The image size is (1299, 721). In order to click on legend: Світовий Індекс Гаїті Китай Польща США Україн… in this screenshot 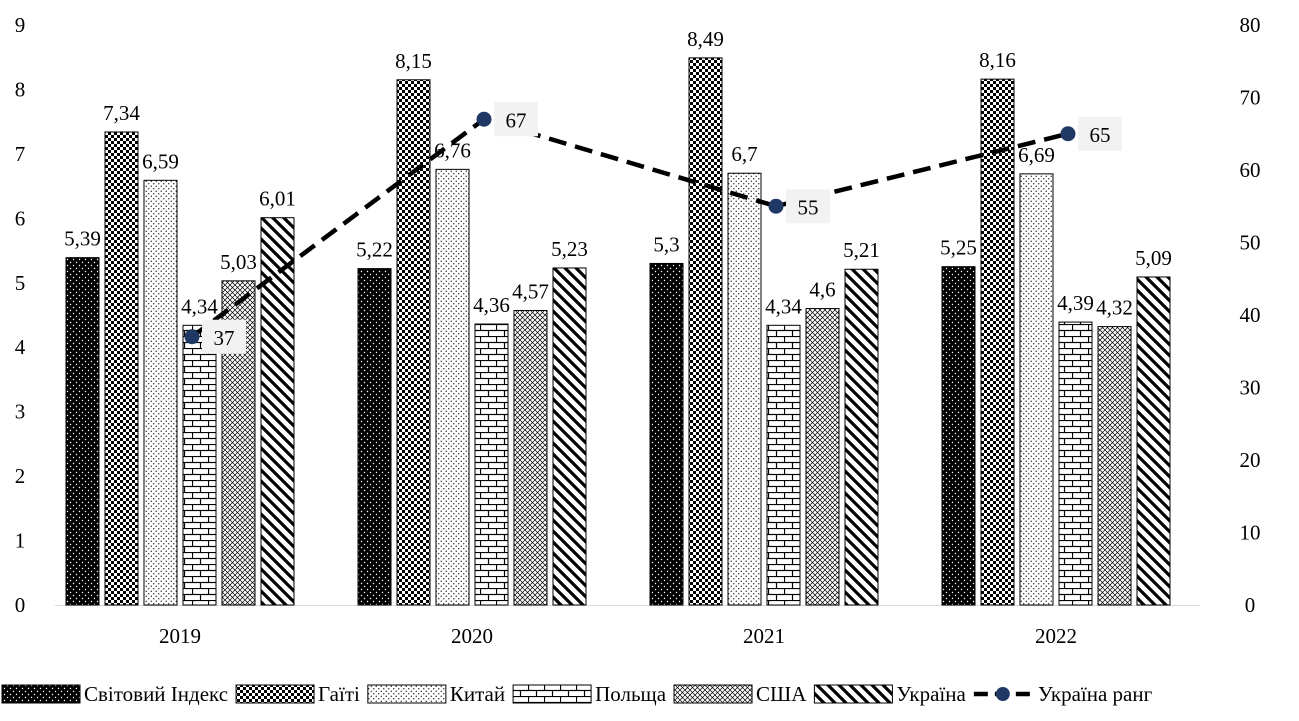, I will do `click(577, 694)`.